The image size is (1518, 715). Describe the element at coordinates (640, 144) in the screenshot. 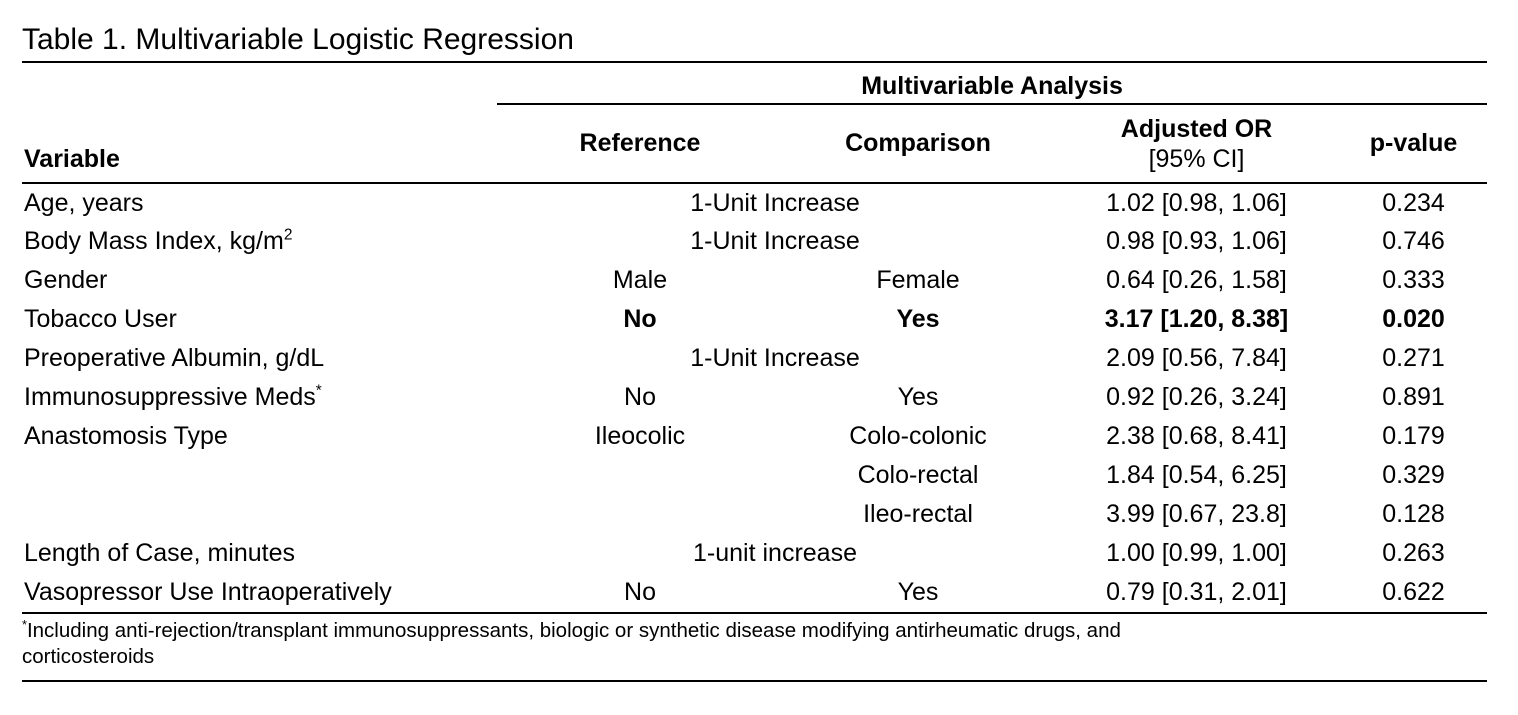

I see `column-header-reference: Reference` at that location.